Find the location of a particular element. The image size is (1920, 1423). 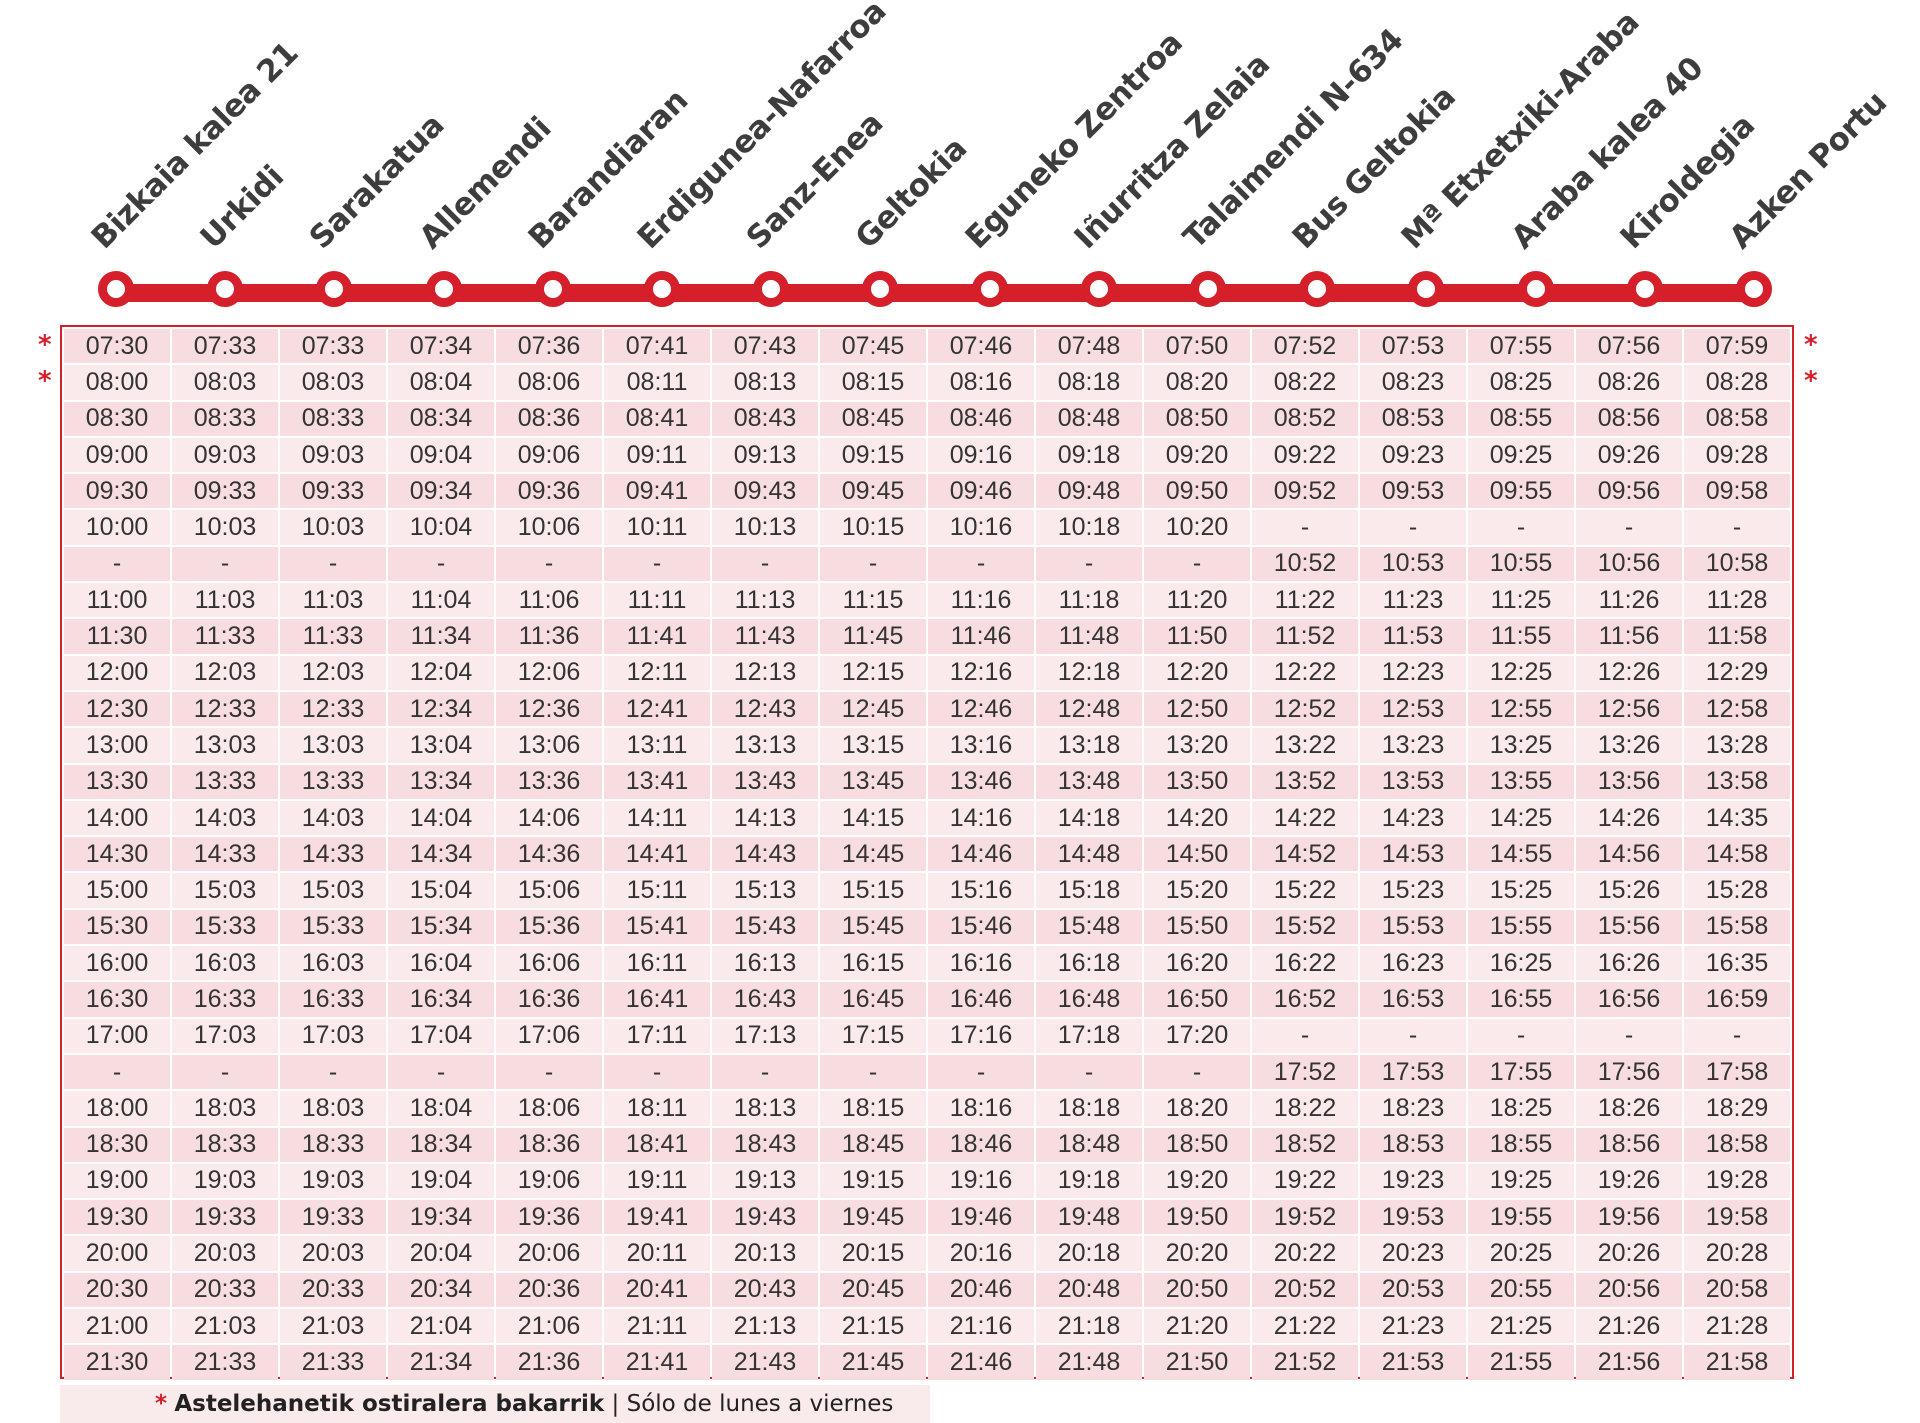

time-cell: 19:52 is located at coordinates (1305, 1217).